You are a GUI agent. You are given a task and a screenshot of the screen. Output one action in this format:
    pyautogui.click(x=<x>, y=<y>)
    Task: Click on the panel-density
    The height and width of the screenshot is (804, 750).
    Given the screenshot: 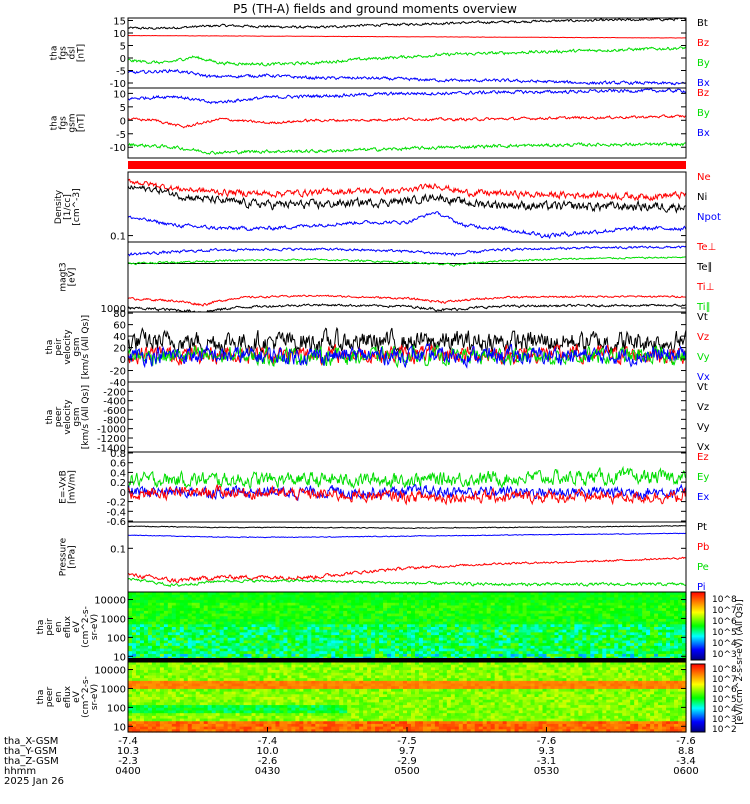 What is the action you would take?
    pyautogui.click(x=407, y=207)
    